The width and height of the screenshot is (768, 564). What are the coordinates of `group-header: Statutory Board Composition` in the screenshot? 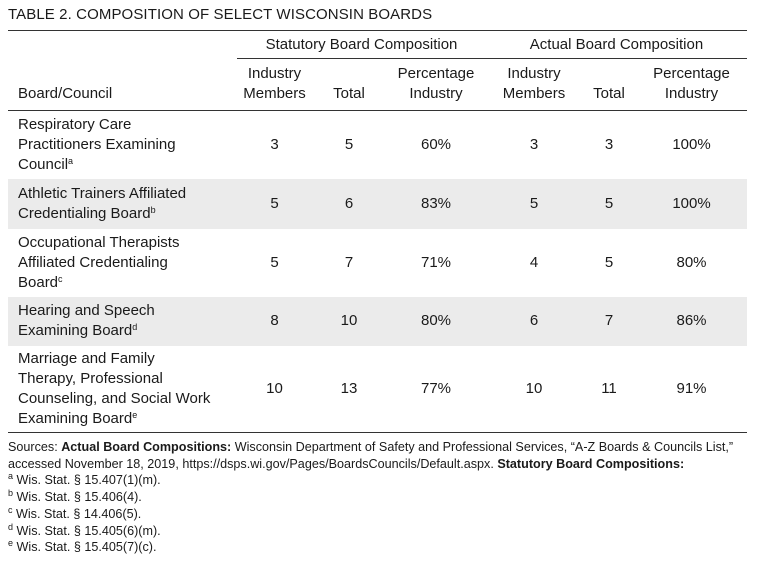 It's located at (361, 44).